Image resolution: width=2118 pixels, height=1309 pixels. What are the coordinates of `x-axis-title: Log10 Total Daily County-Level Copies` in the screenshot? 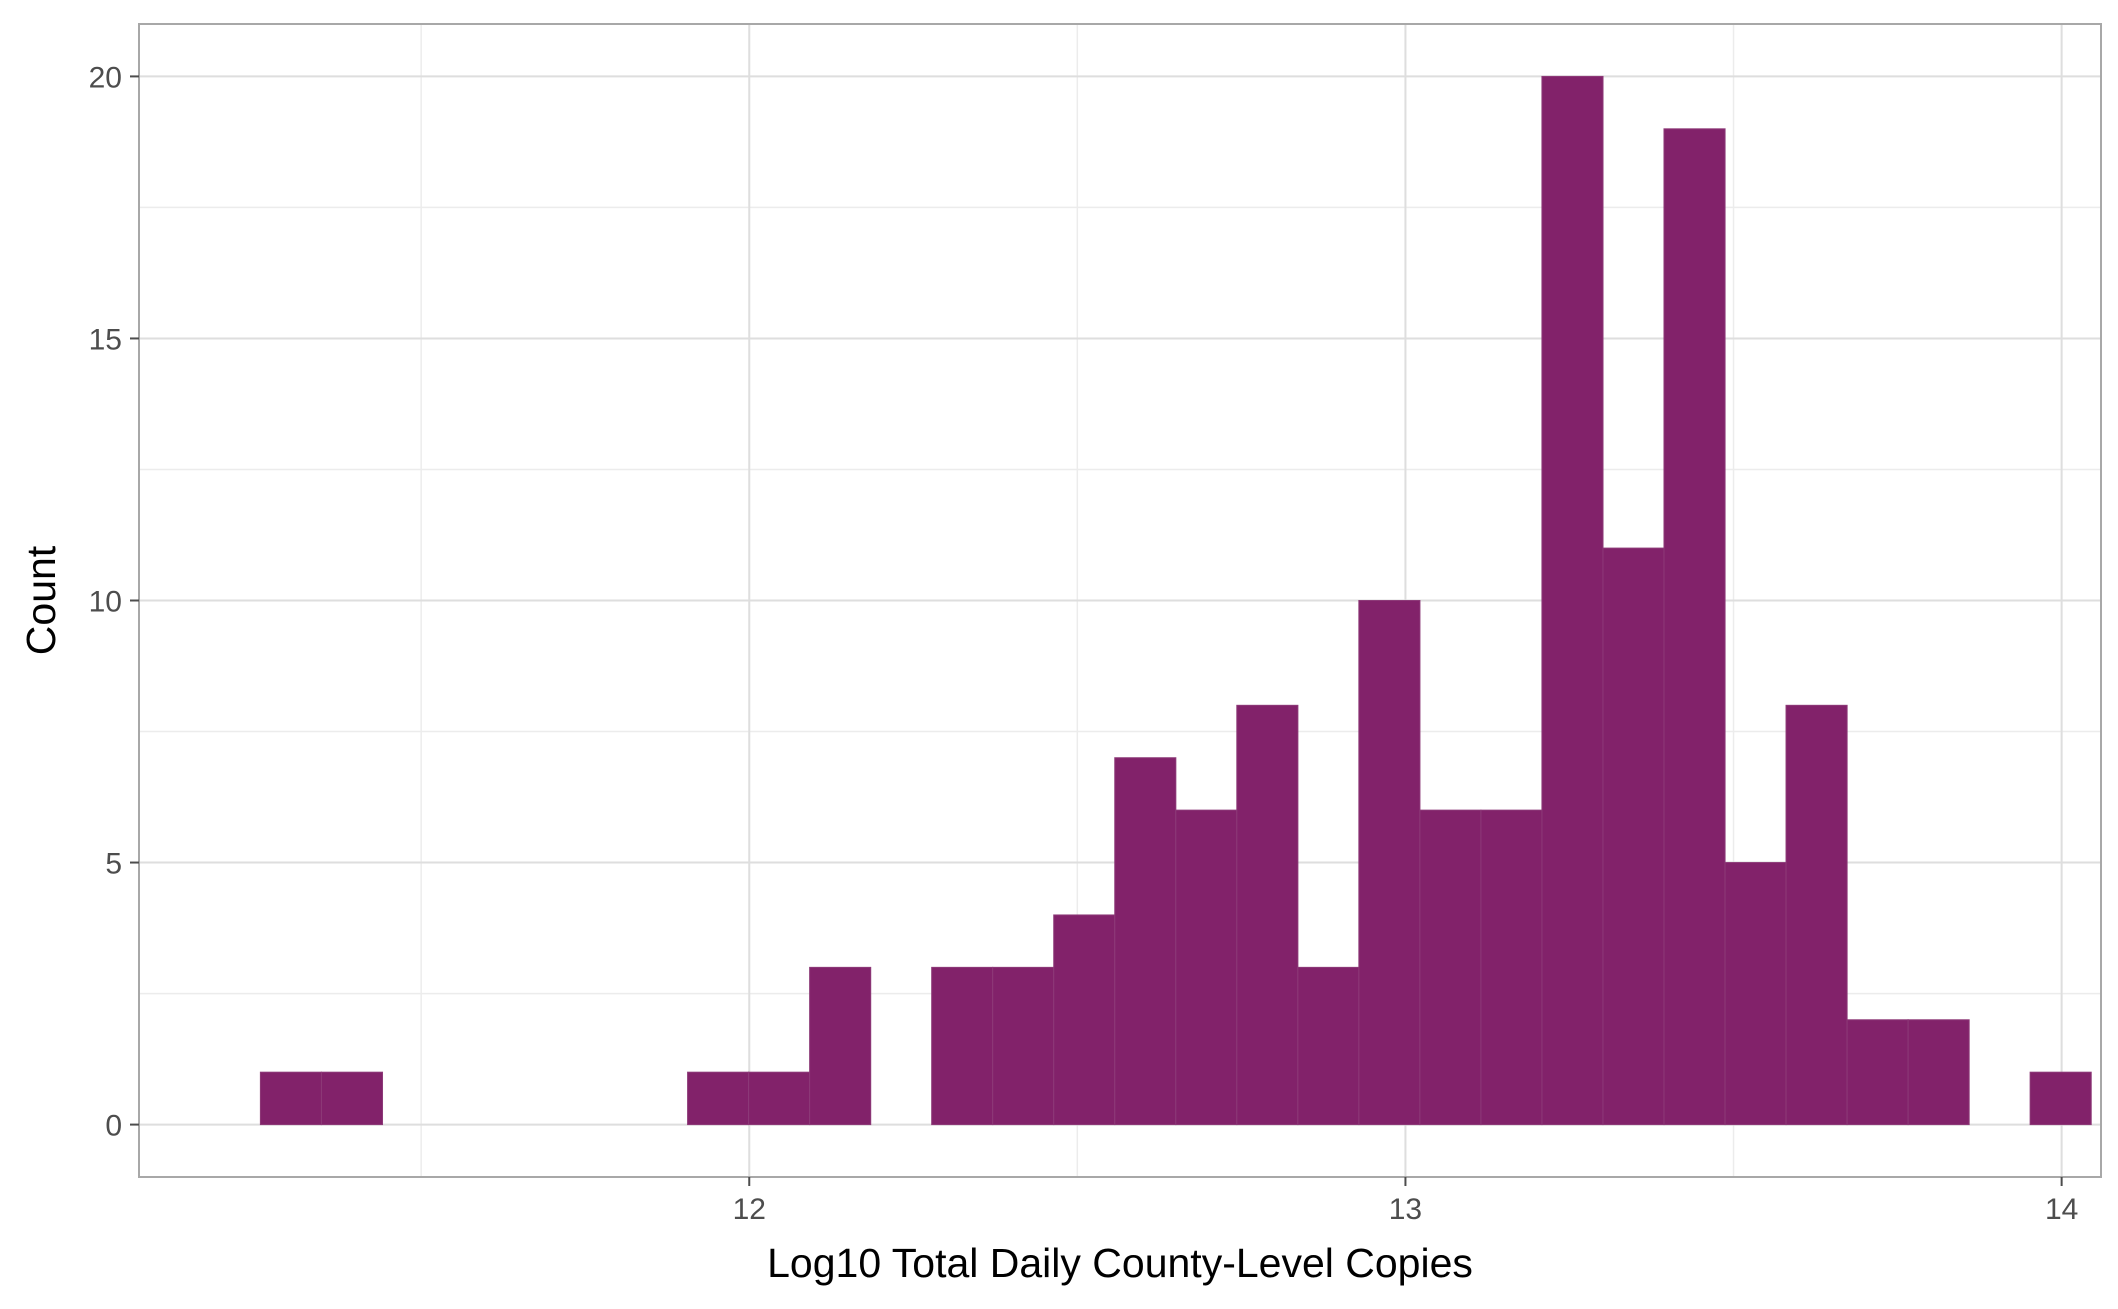 It's located at (1120, 1263).